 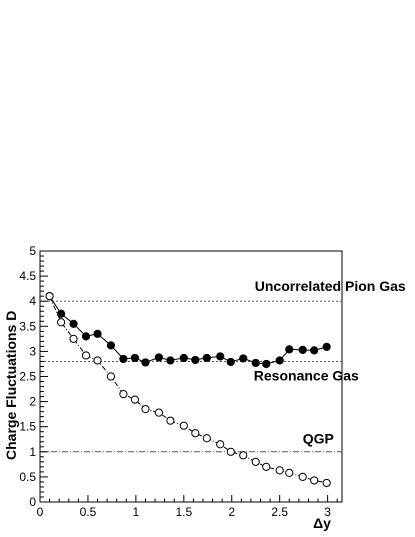 I want to click on reference-line-label: QGP, so click(x=318, y=438).